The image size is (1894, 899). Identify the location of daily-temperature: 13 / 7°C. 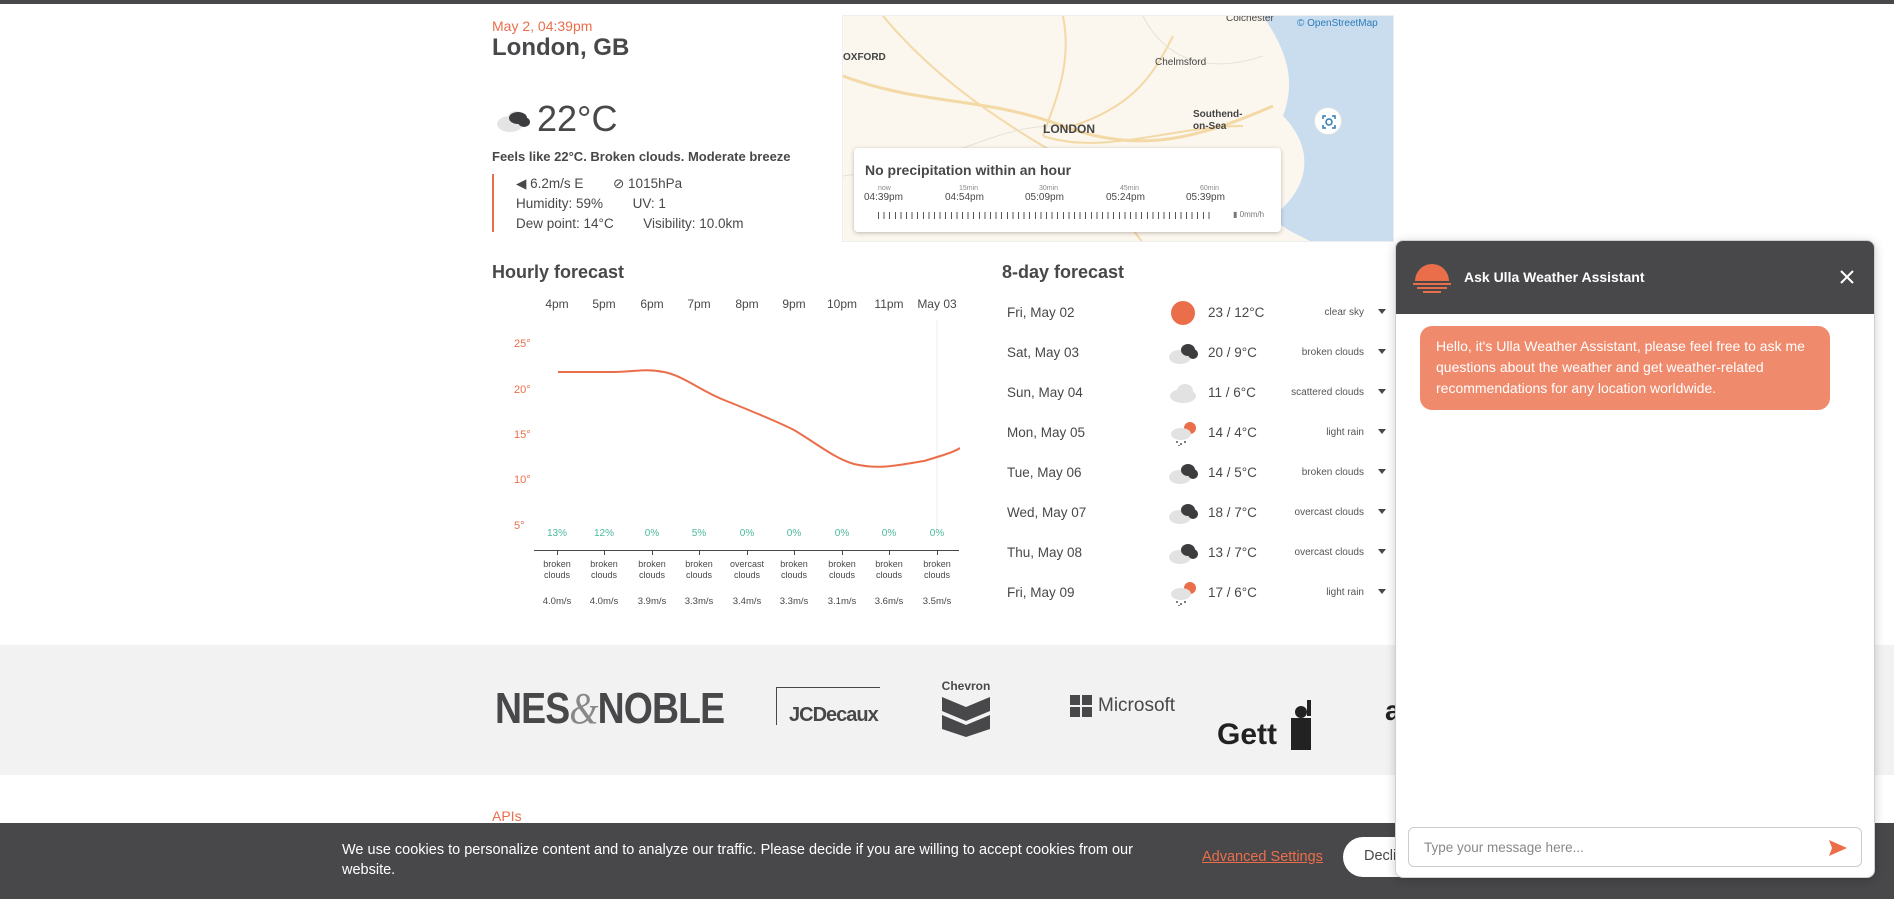
(1232, 552).